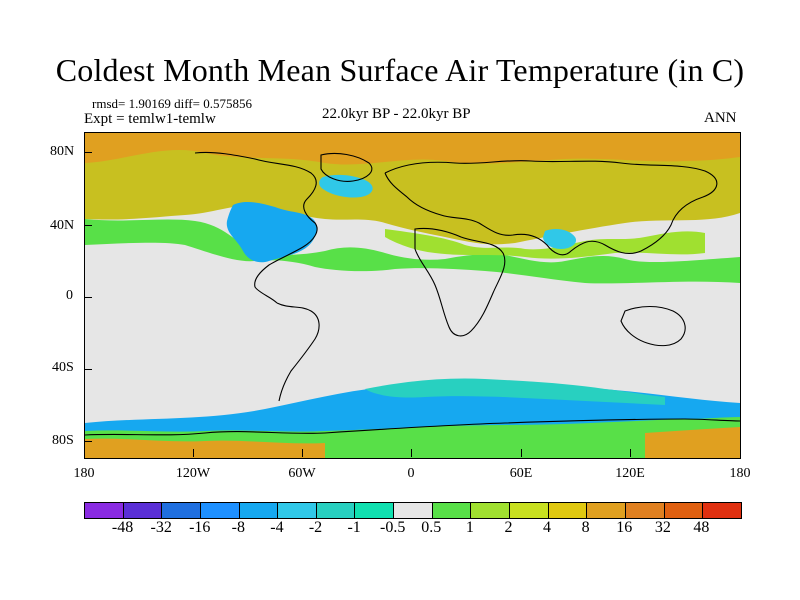 This screenshot has width=800, height=600. I want to click on antarctic-orange-band, so click(205, 448).